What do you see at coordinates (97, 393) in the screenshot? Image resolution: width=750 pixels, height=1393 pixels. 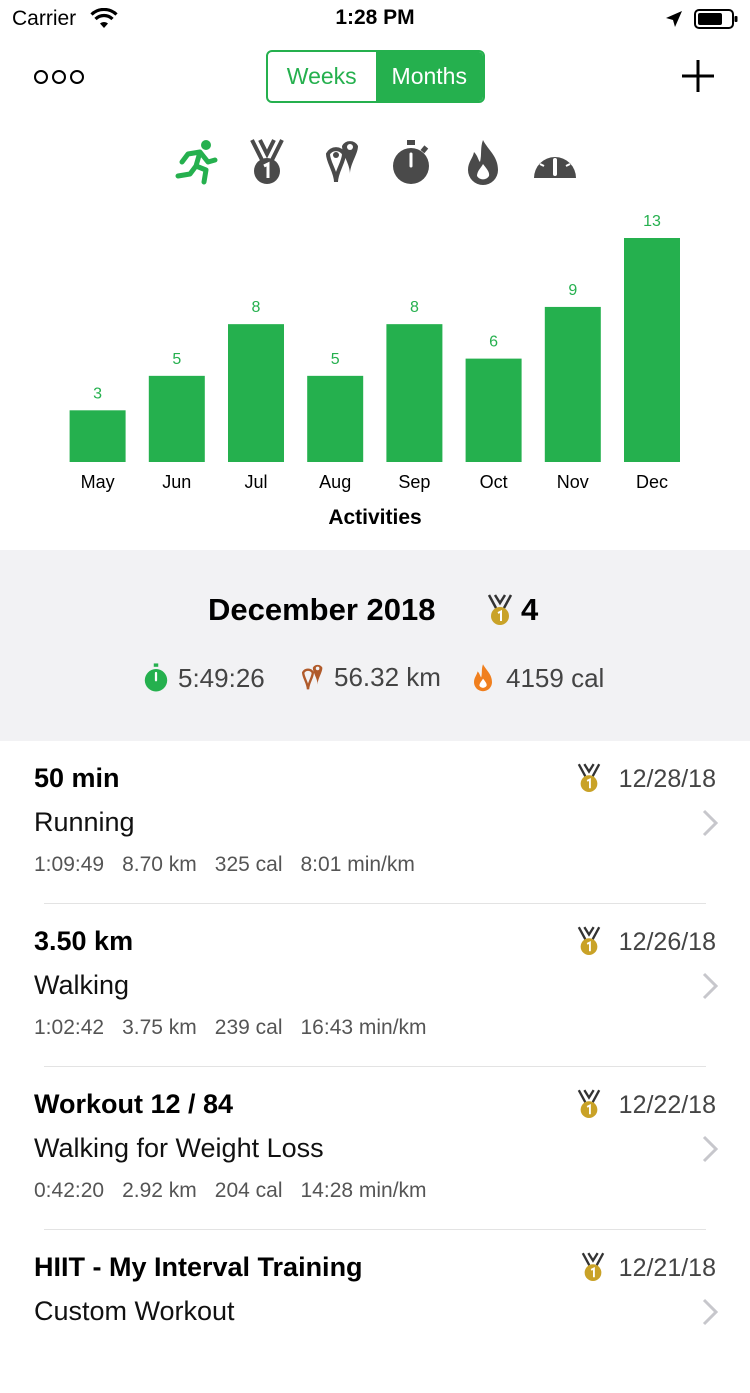 I see `bar-value-label: 3` at bounding box center [97, 393].